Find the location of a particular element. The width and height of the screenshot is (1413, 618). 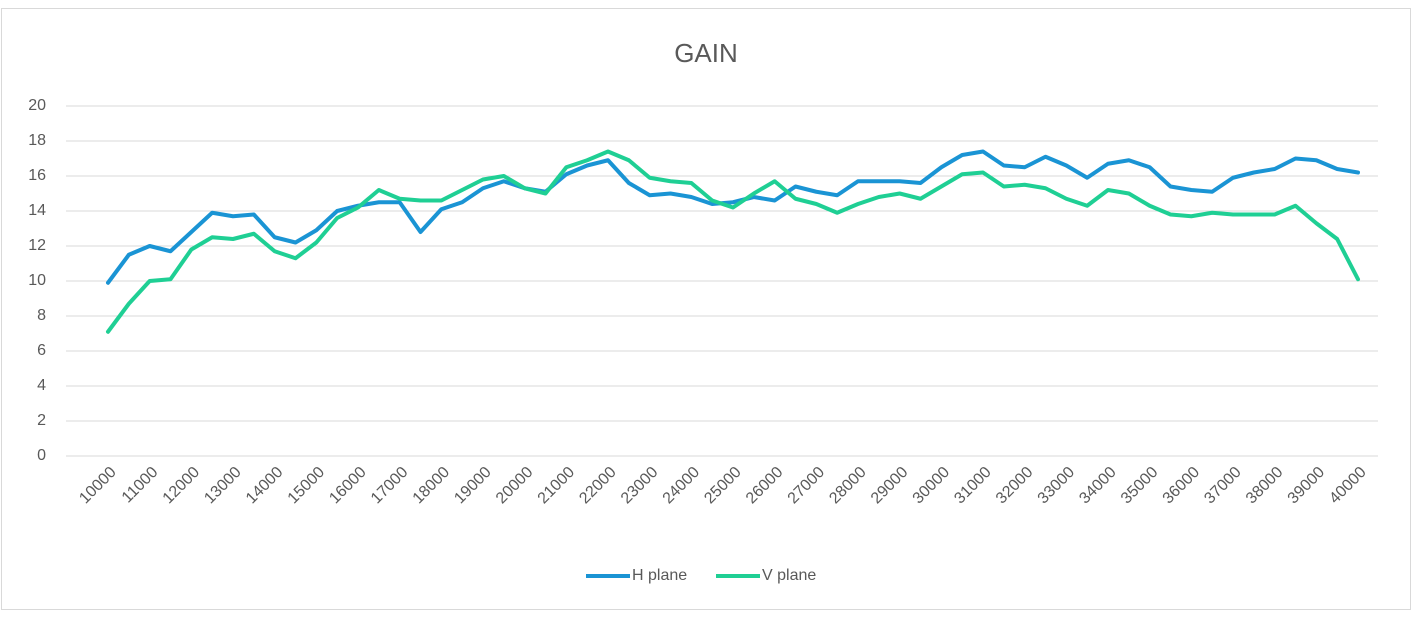

y-tick-label: 14 is located at coordinates (37, 210).